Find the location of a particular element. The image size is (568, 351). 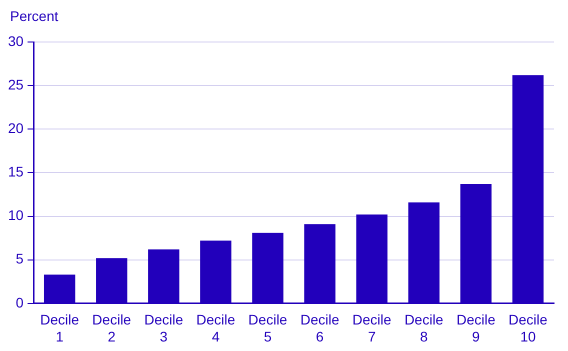

x-tick-label: Decile 3 is located at coordinates (164, 328).